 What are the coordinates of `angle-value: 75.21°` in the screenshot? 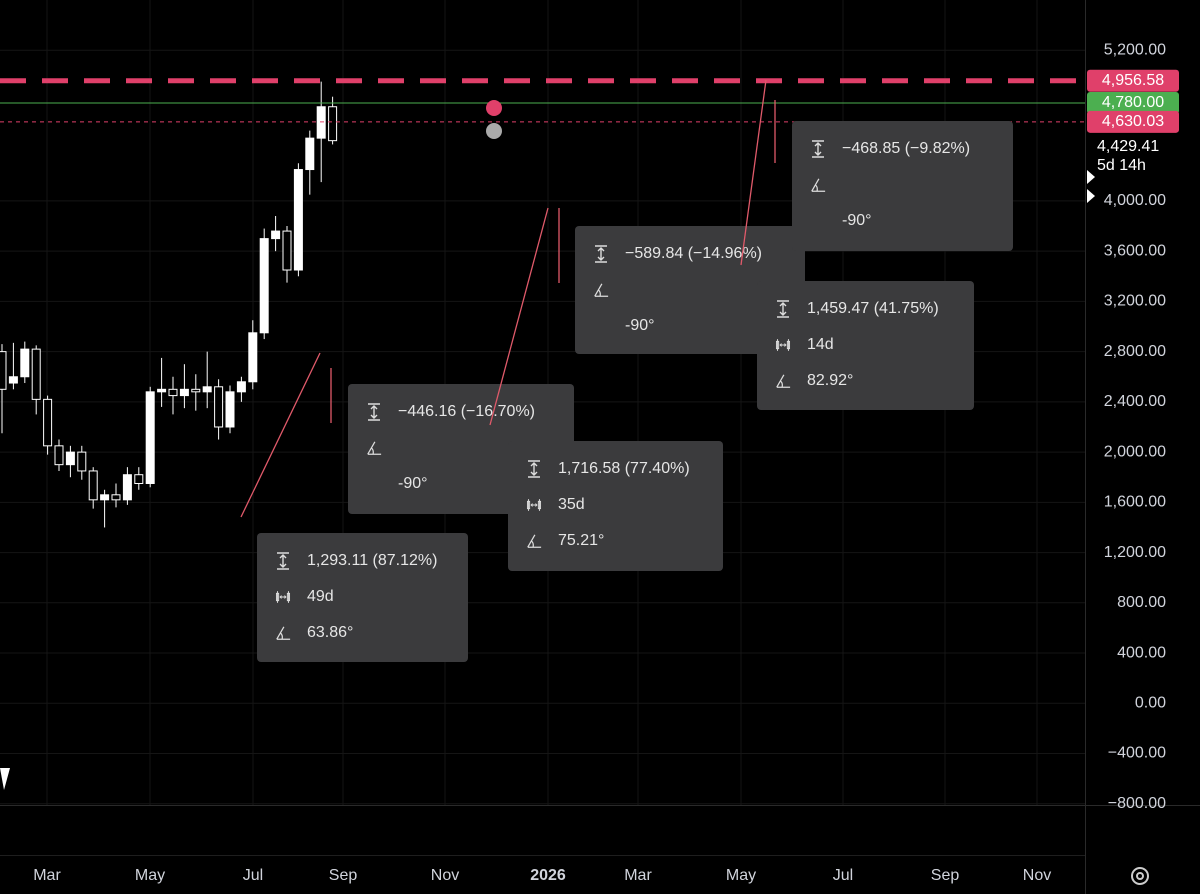 It's located at (581, 540).